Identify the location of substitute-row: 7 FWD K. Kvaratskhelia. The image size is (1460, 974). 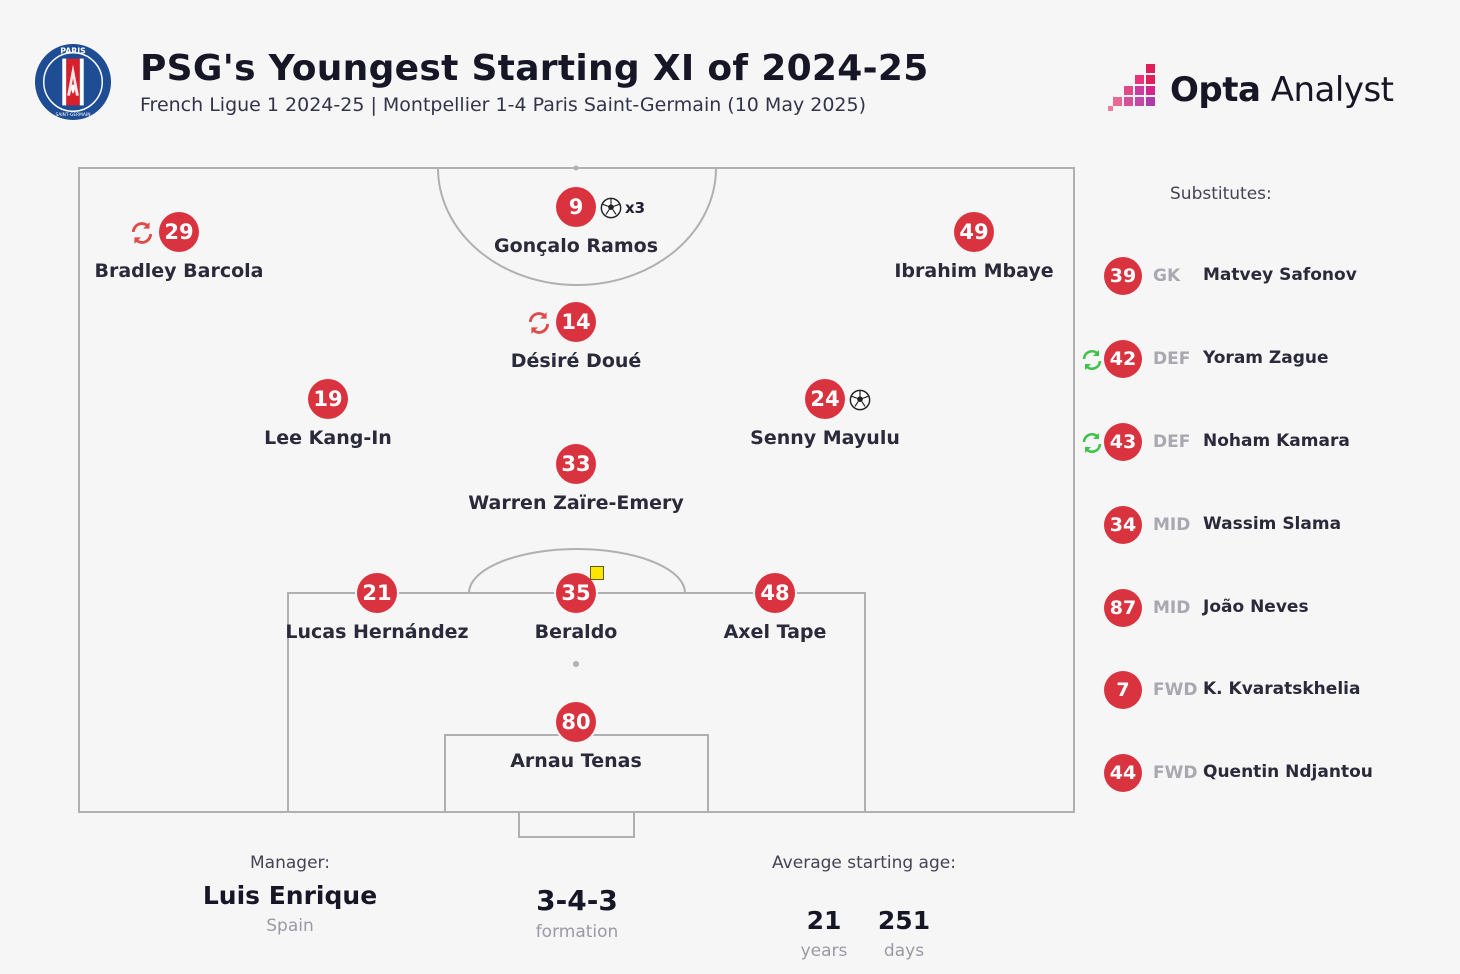
(1250, 691).